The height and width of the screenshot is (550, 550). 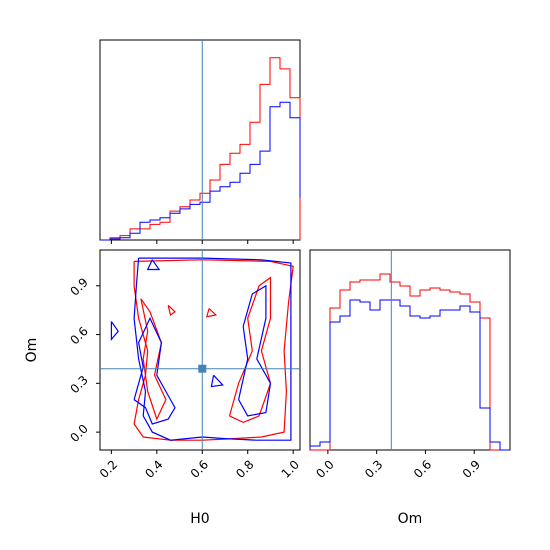 What do you see at coordinates (32, 350) in the screenshot?
I see `contour-ylabel: Om` at bounding box center [32, 350].